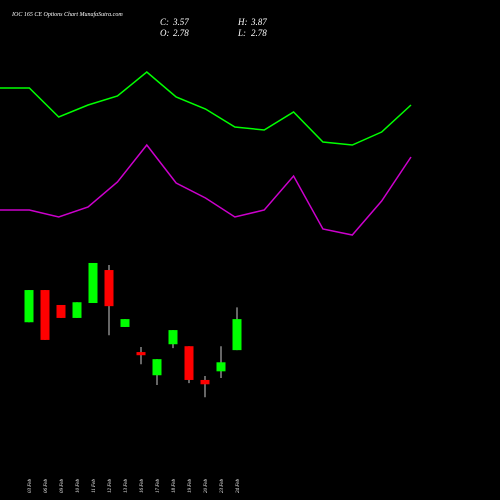  What do you see at coordinates (222, 485) in the screenshot?
I see `x-tick-label: 23 Feb` at bounding box center [222, 485].